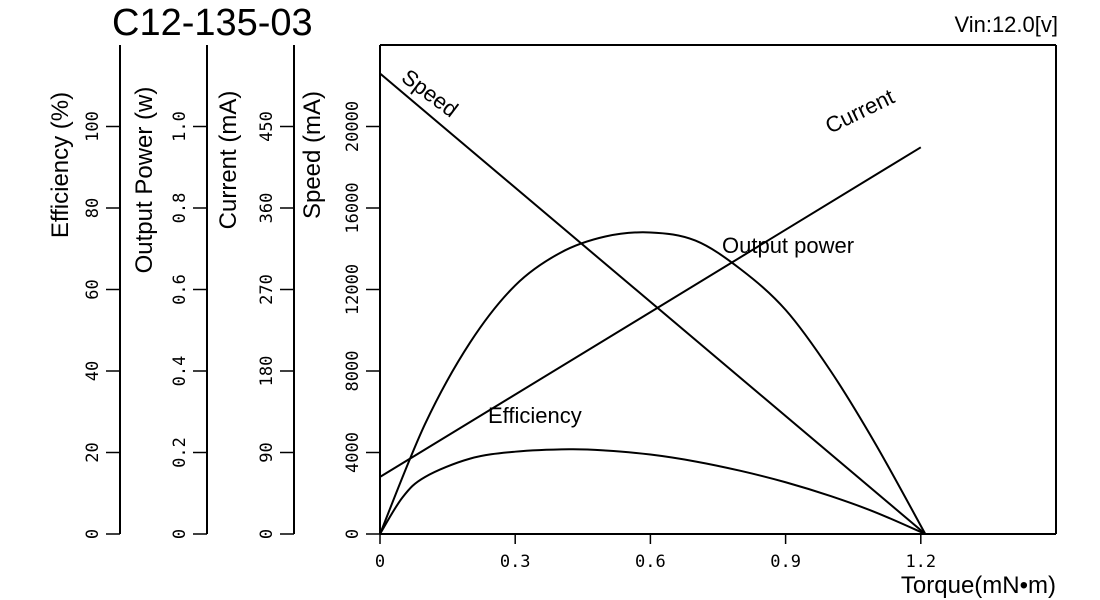  Describe the element at coordinates (267, 452) in the screenshot. I see `current-tick-label: 90` at that location.